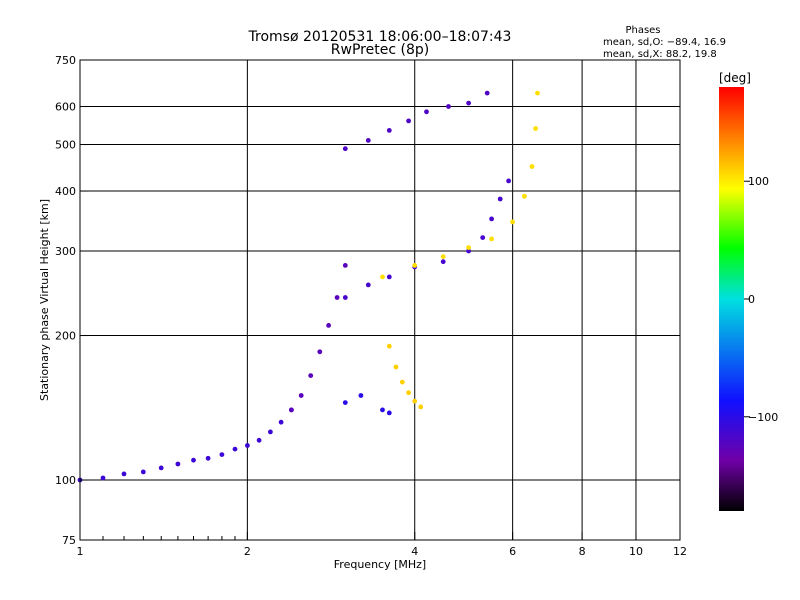 This screenshot has height=600, width=800. Describe the element at coordinates (380, 564) in the screenshot. I see `x-axis-label: Frequency [MHz]` at that location.